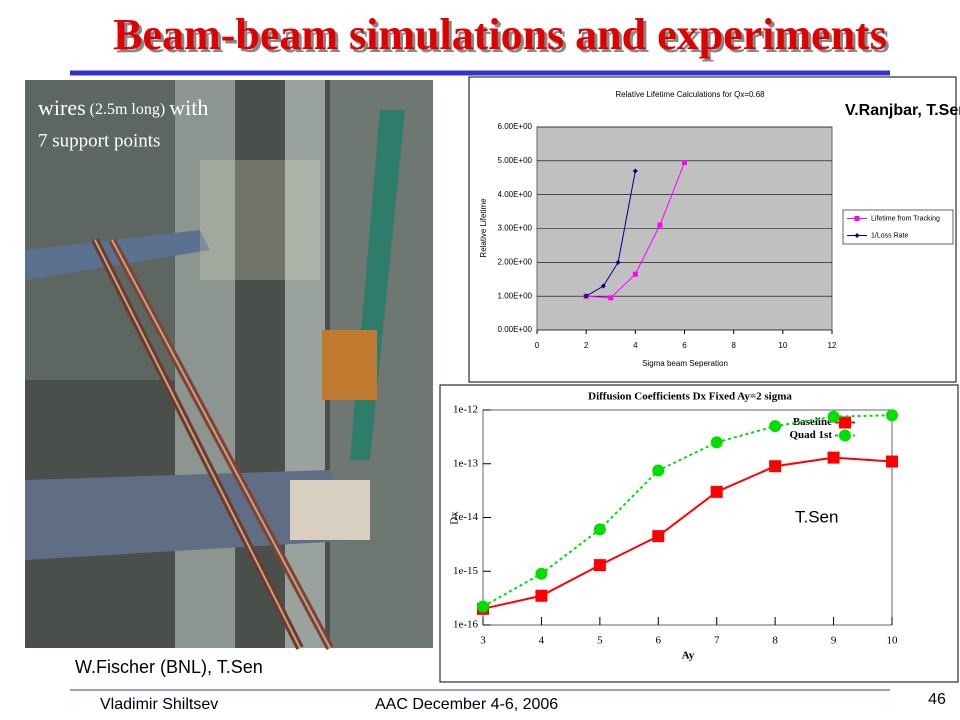 The height and width of the screenshot is (720, 960). What do you see at coordinates (515, 194) in the screenshot?
I see `y-tick-label: 4.00E+00` at bounding box center [515, 194].